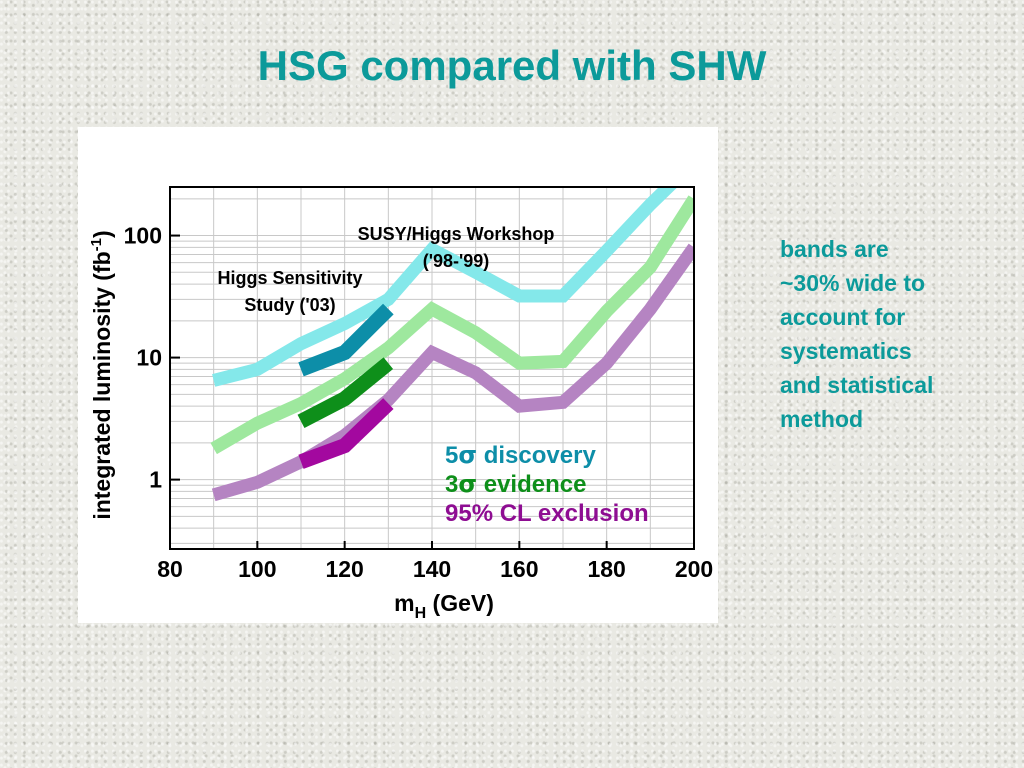  Describe the element at coordinates (456, 234) in the screenshot. I see `shw-annotation-line1: SUSY/Higgs Workshop` at that location.